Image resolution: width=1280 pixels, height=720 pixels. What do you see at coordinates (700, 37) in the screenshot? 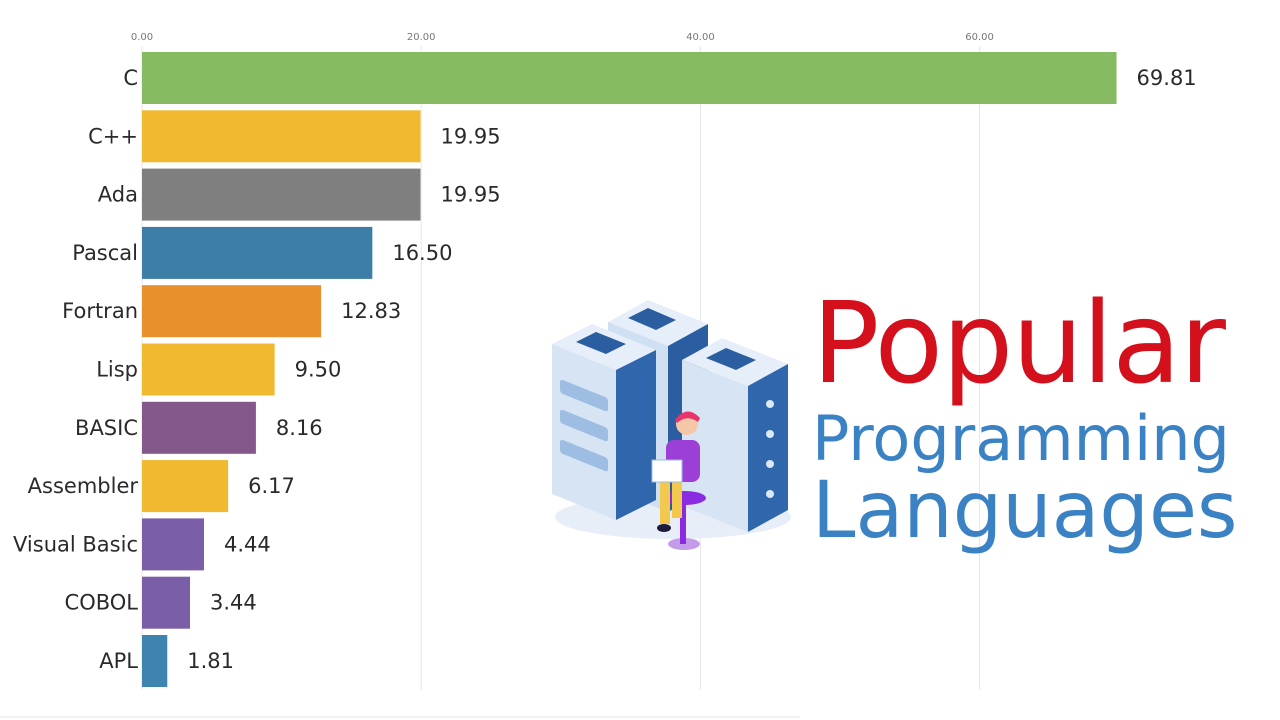
I see `x-tick-label-2: 40.00` at bounding box center [700, 37].